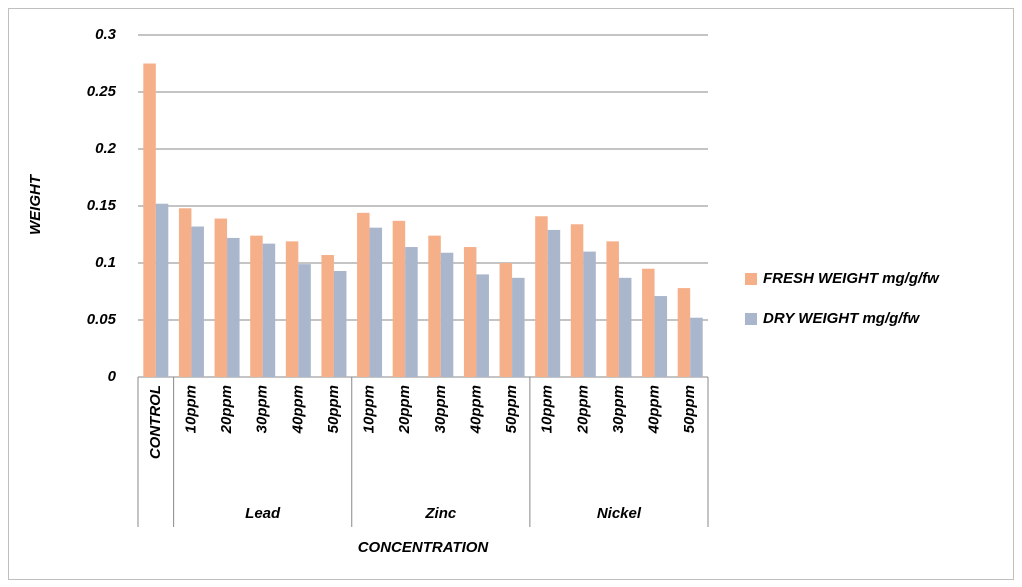 The height and width of the screenshot is (587, 1022). What do you see at coordinates (102, 319) in the screenshot?
I see `y-tick-label: 0.05` at bounding box center [102, 319].